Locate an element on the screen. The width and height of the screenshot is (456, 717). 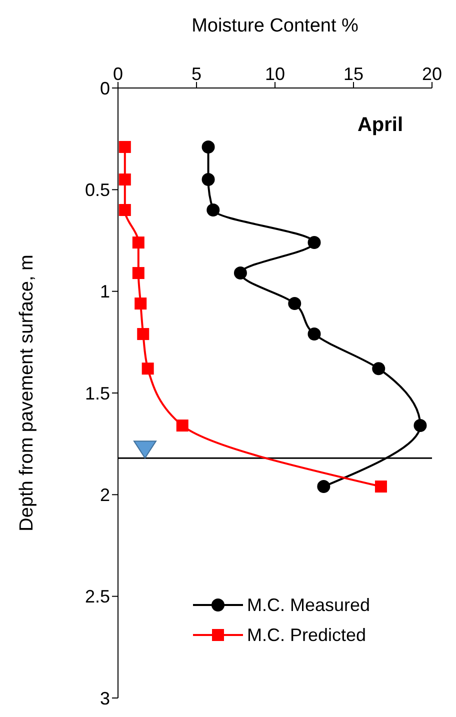
y-tick-label: 0 is located at coordinates (105, 88).